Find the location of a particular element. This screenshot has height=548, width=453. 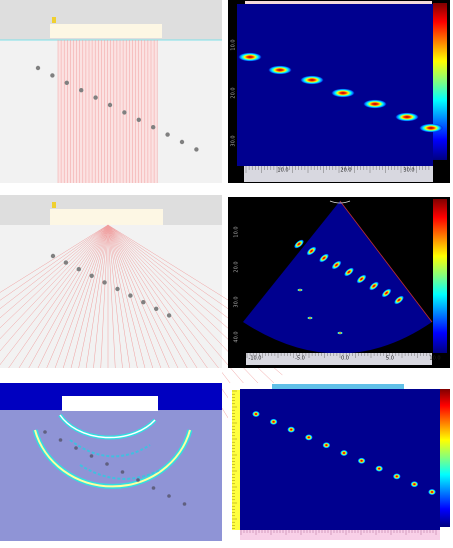

panel-wave-image is located at coordinates (339, 462).